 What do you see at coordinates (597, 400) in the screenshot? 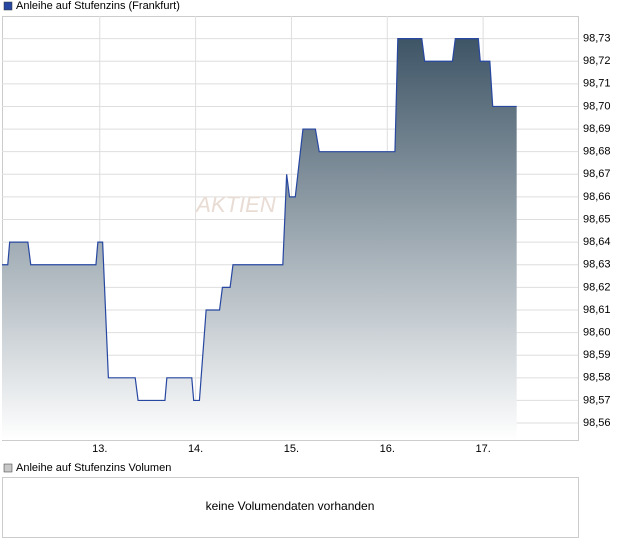
I see `y-tick-label: 98,57` at bounding box center [597, 400].